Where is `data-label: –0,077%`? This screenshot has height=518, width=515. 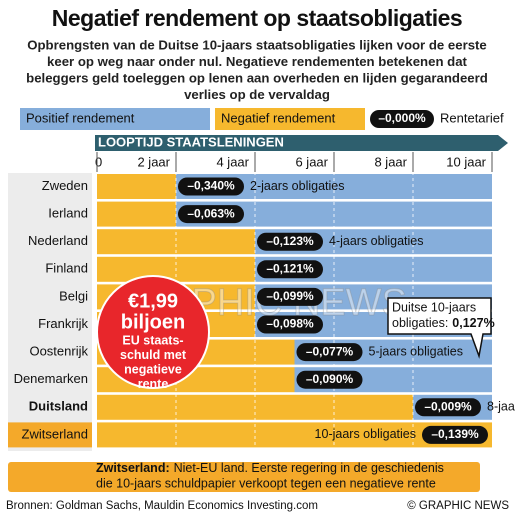 data-label: –0,077% is located at coordinates (330, 351).